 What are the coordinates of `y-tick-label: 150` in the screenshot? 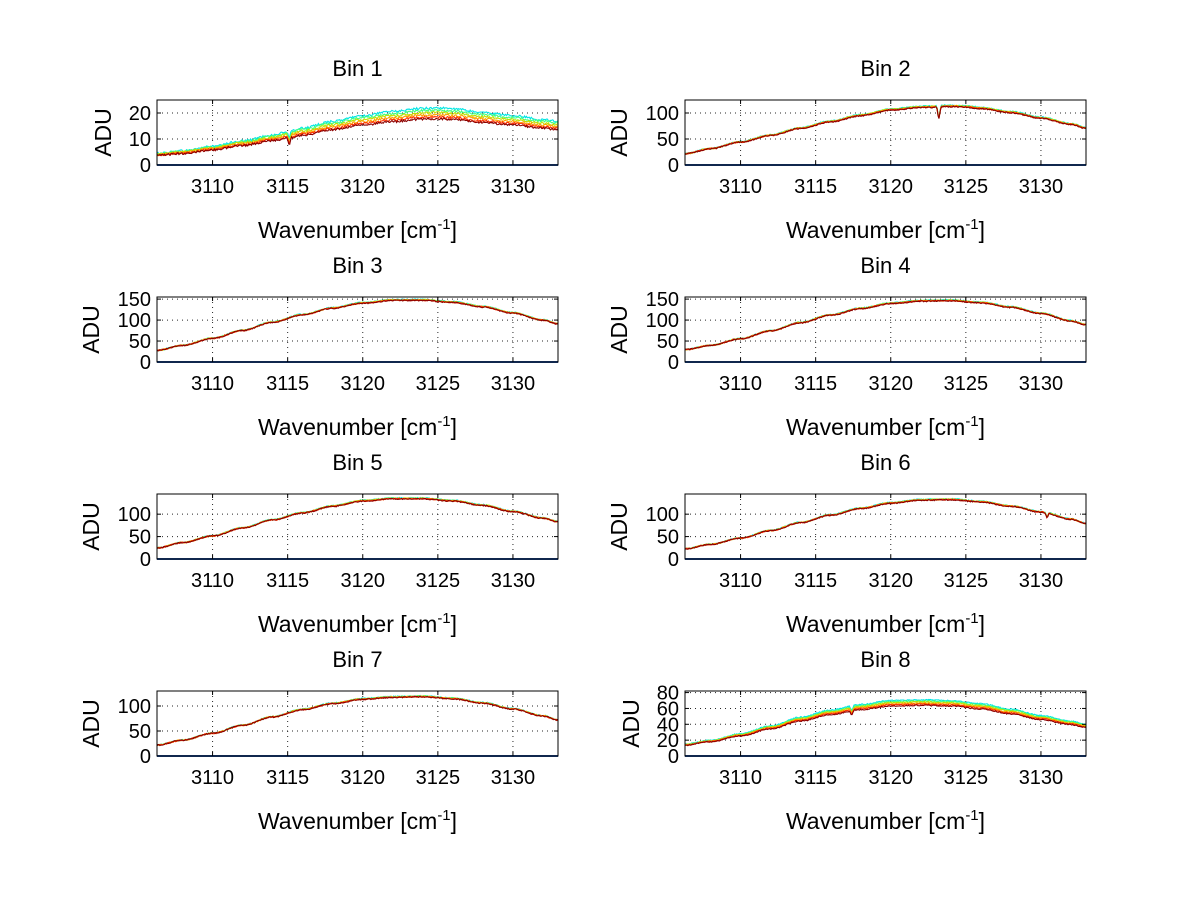 It's located at (134, 300).